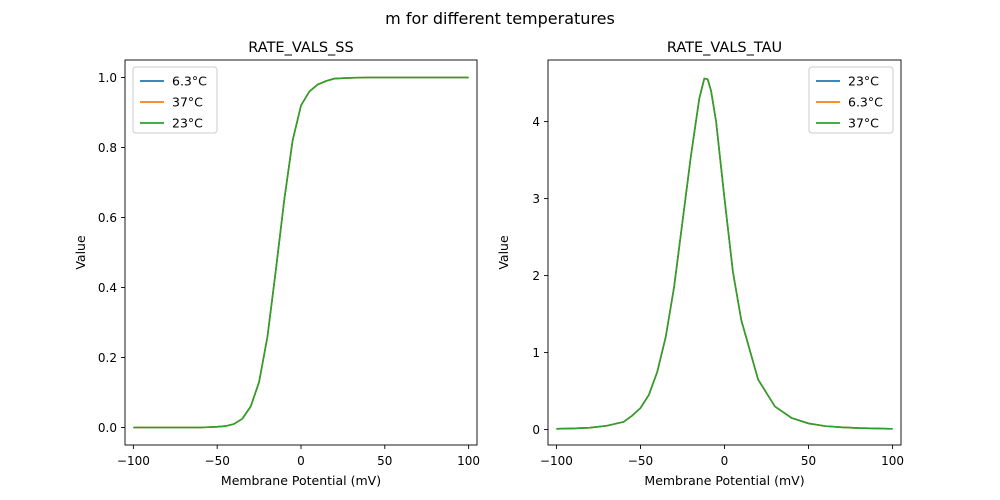  What do you see at coordinates (863, 123) in the screenshot?
I see `legend-label-2: 37°C` at bounding box center [863, 123].